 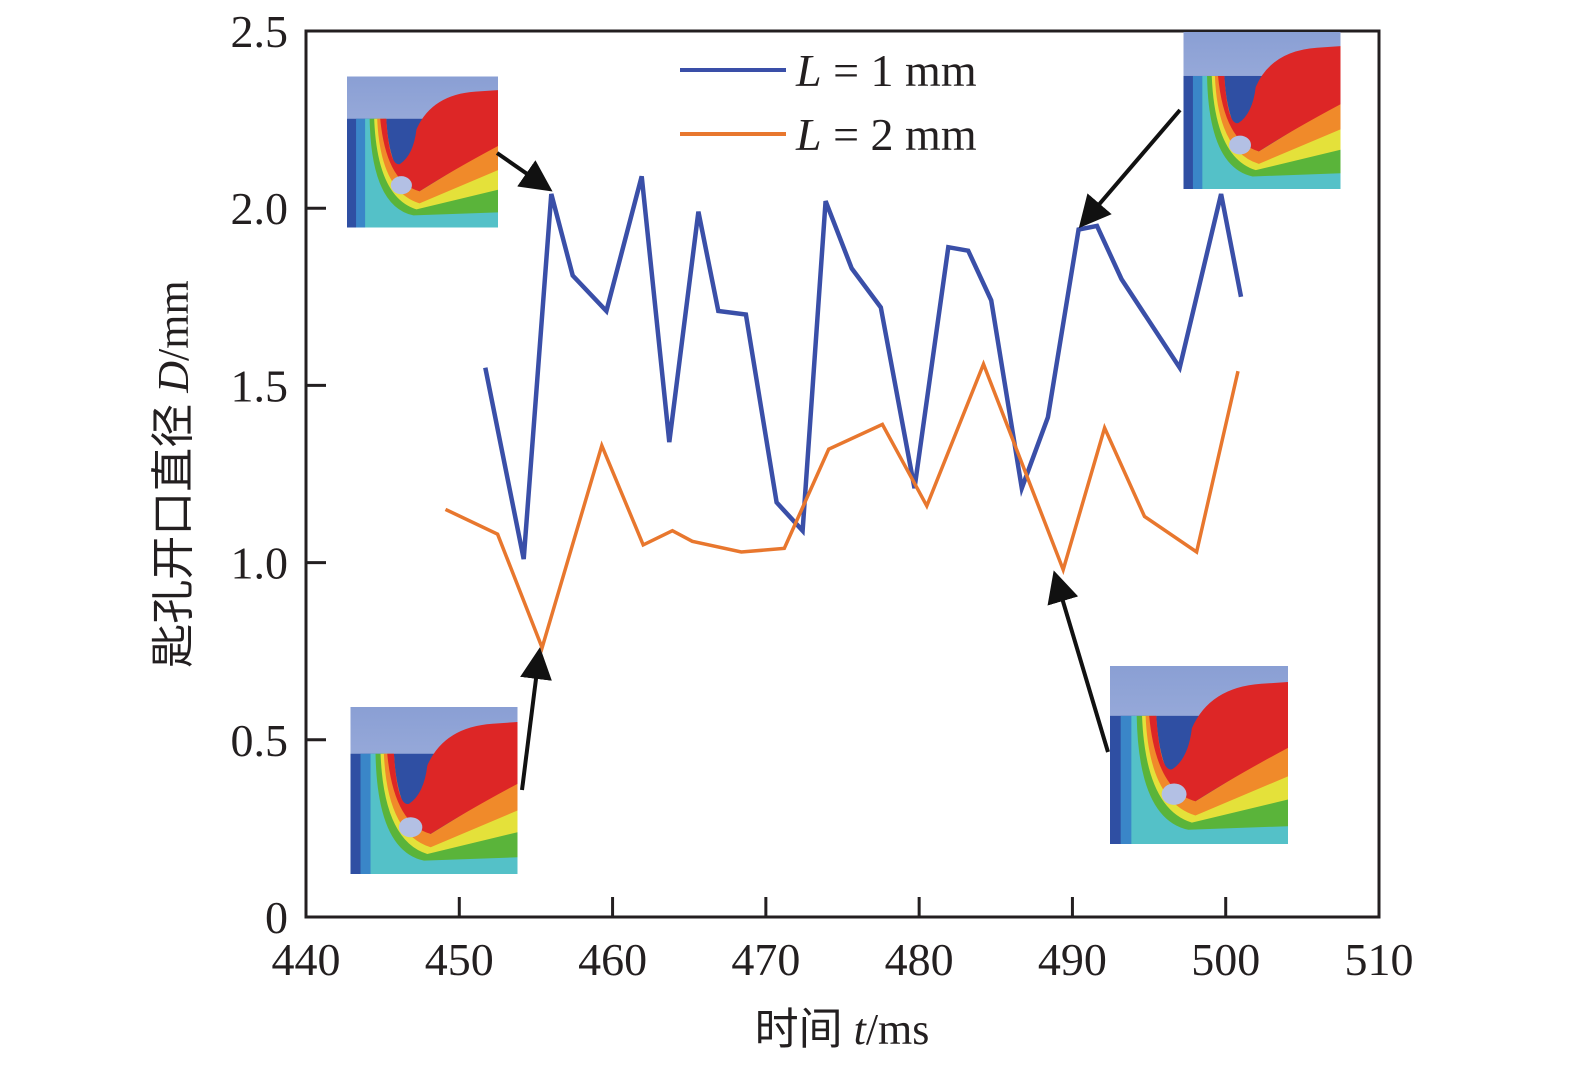 I want to click on x-tick-label: 460, so click(x=612, y=959).